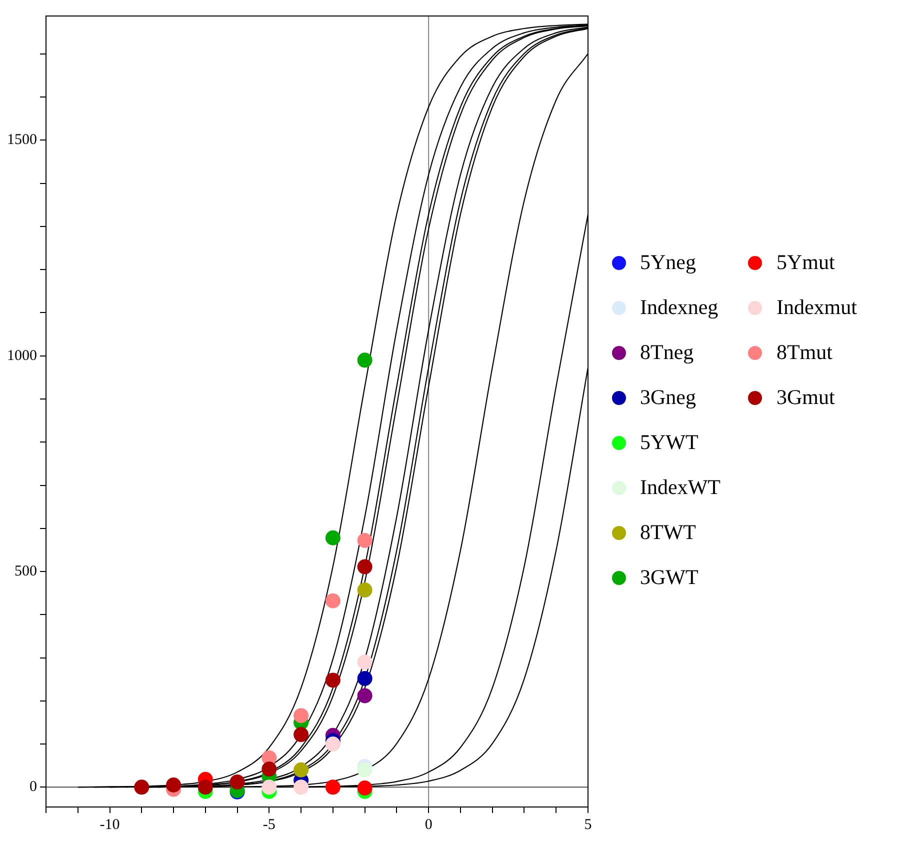  What do you see at coordinates (668, 262) in the screenshot?
I see `legend-label: 5Yneg` at bounding box center [668, 262].